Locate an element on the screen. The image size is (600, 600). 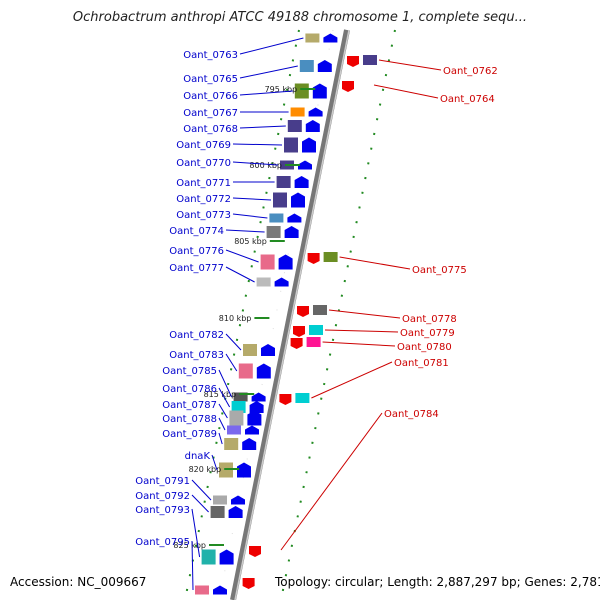
left-gene-label: Oant_0770 is located at coordinates (203, 163).